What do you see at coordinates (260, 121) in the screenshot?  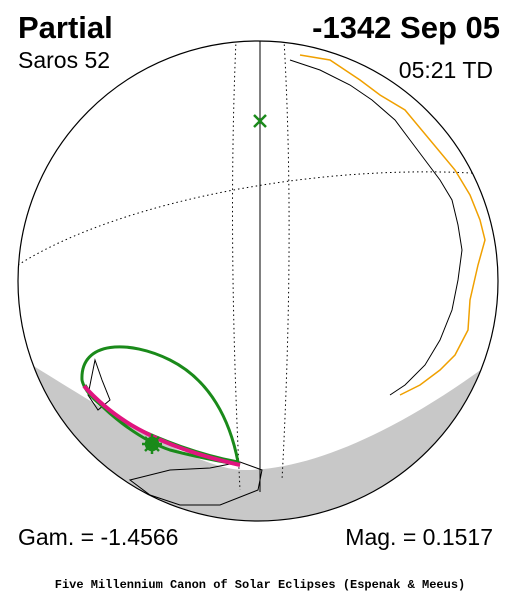 I see `subsolar-marker` at bounding box center [260, 121].